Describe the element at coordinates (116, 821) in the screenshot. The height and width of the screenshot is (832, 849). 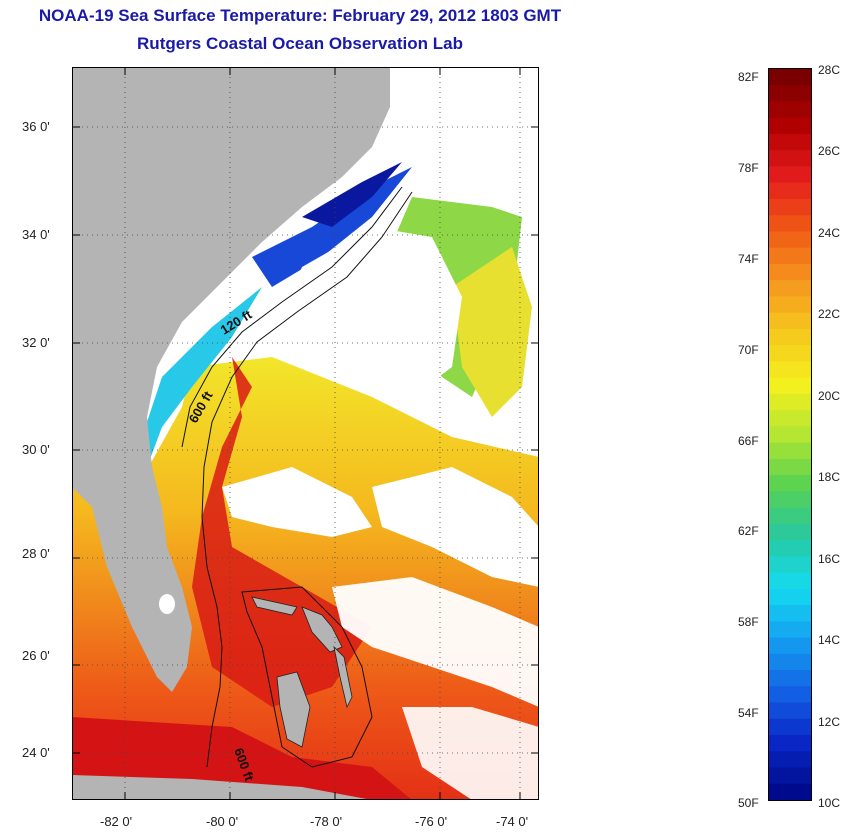
I see `lon-label-82: -82 0'` at that location.